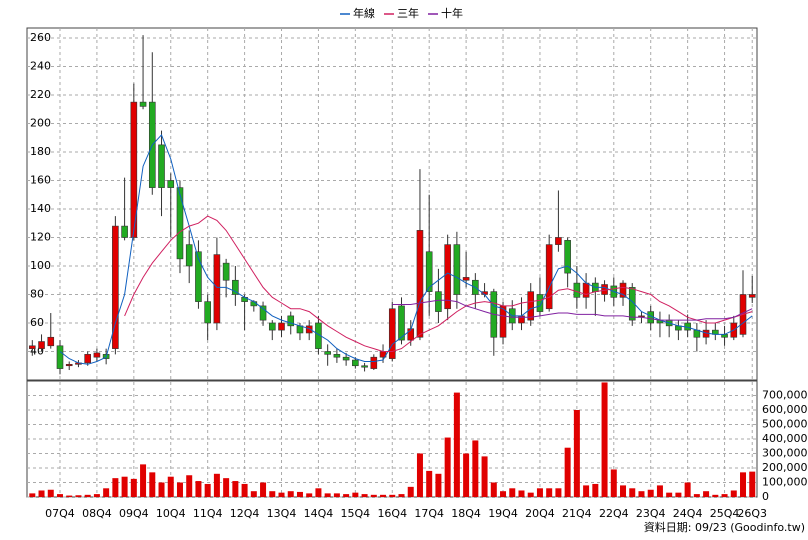 This screenshot has height=540, width=808. I want to click on x-tick-label: 23Q4, so click(651, 513).